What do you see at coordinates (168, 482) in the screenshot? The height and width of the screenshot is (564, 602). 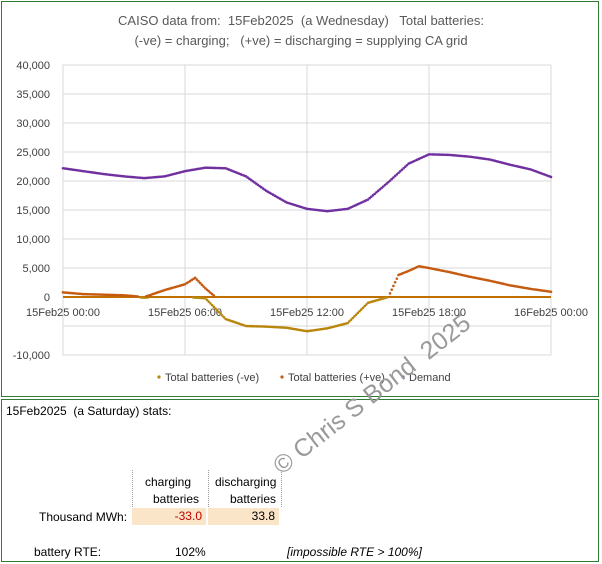 I see `charging-header-line-1: charging` at bounding box center [168, 482].